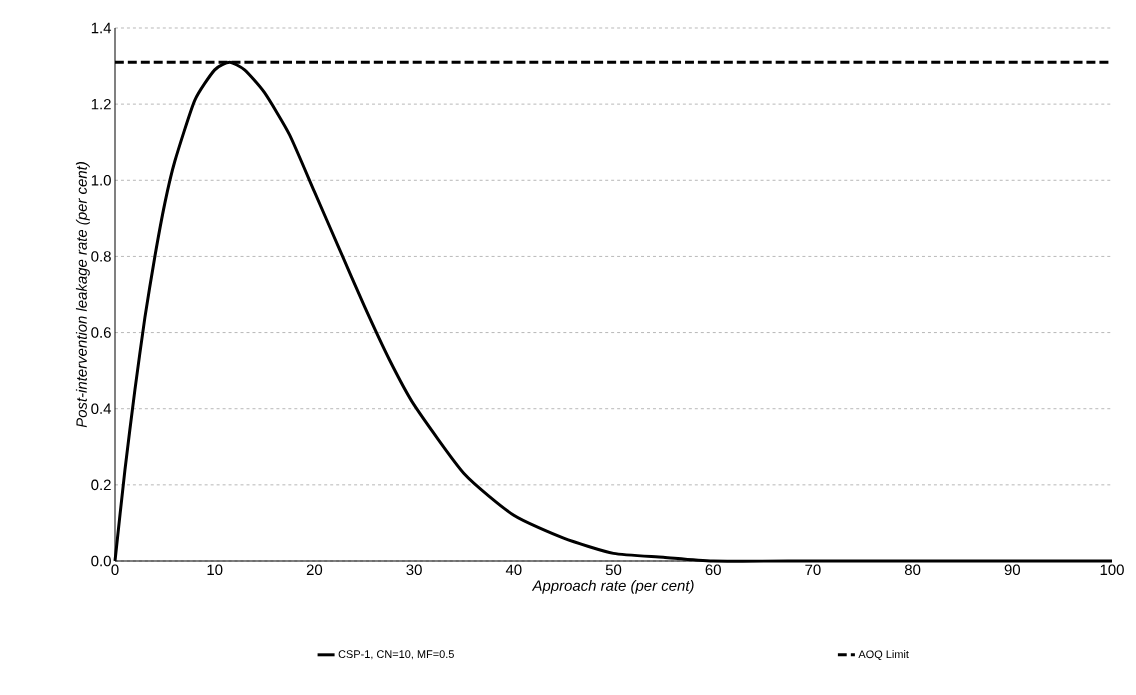 The image size is (1136, 695). What do you see at coordinates (1012, 570) in the screenshot?
I see `x-tick-label: 90` at bounding box center [1012, 570].